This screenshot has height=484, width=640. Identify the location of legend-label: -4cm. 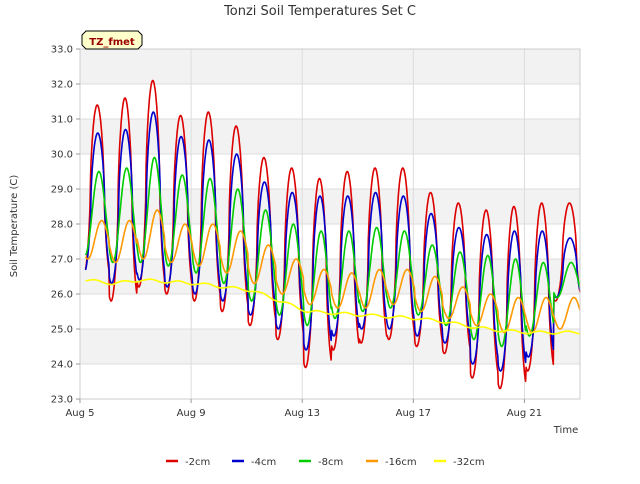
(263, 462).